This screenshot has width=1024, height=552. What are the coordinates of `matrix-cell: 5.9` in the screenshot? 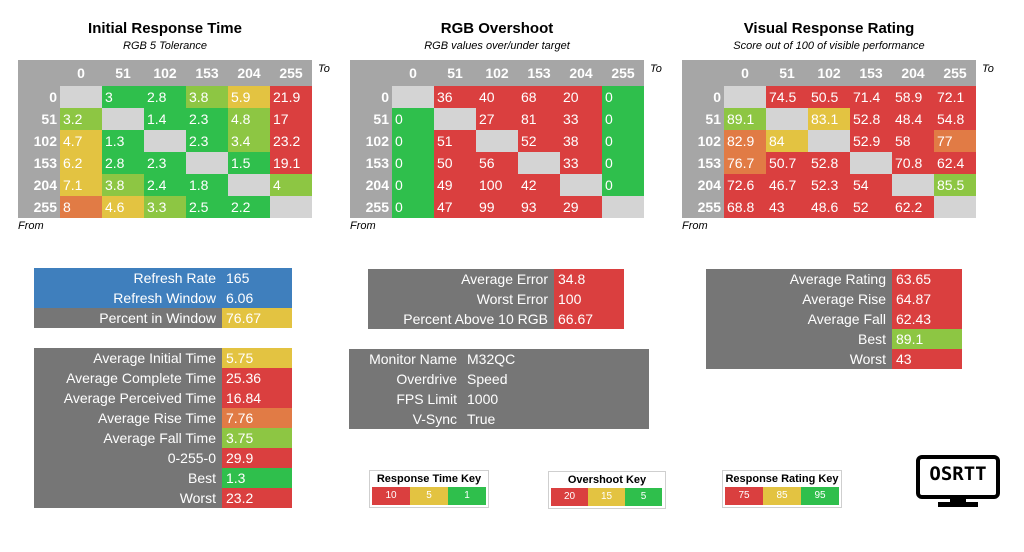 It's located at (249, 97).